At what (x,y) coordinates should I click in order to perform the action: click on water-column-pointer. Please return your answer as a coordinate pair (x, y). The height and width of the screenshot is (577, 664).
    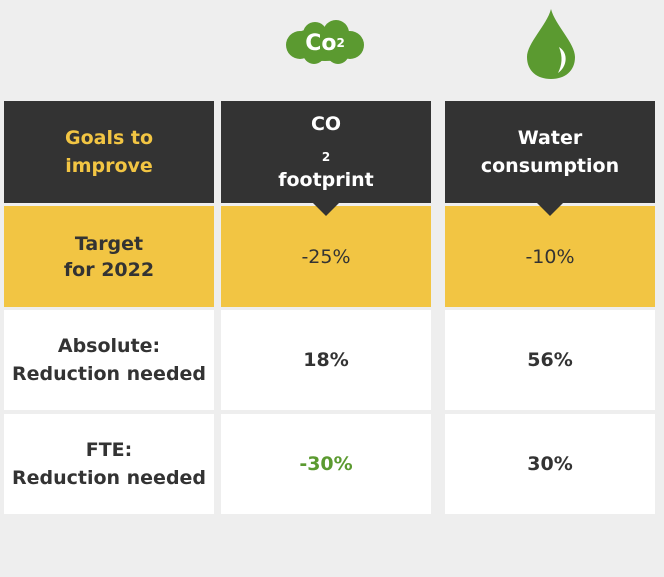
    Looking at the image, I should click on (550, 209).